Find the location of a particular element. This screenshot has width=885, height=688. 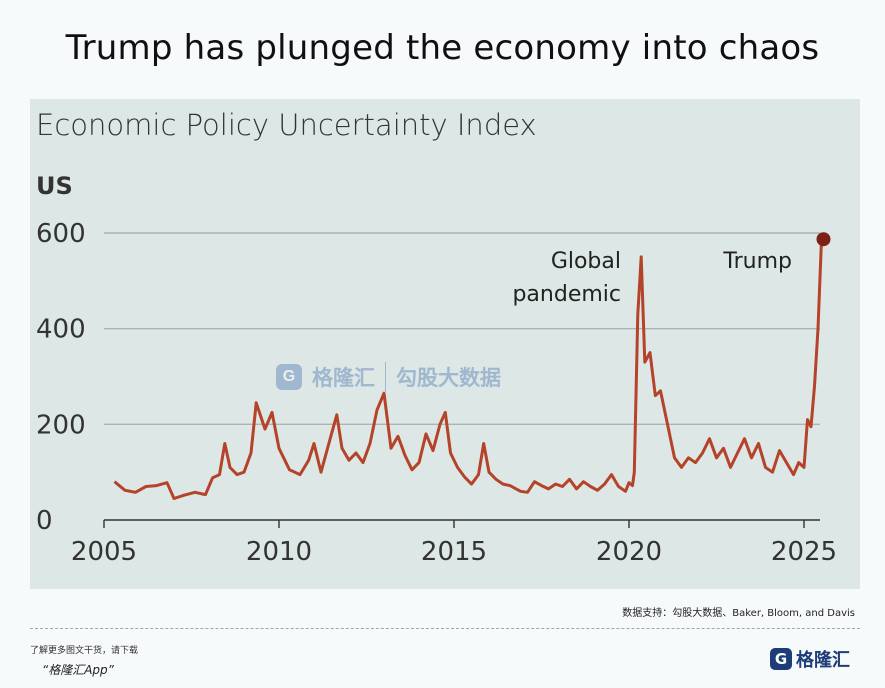

headline: Trump has plunged the economy into chaos is located at coordinates (442, 48).